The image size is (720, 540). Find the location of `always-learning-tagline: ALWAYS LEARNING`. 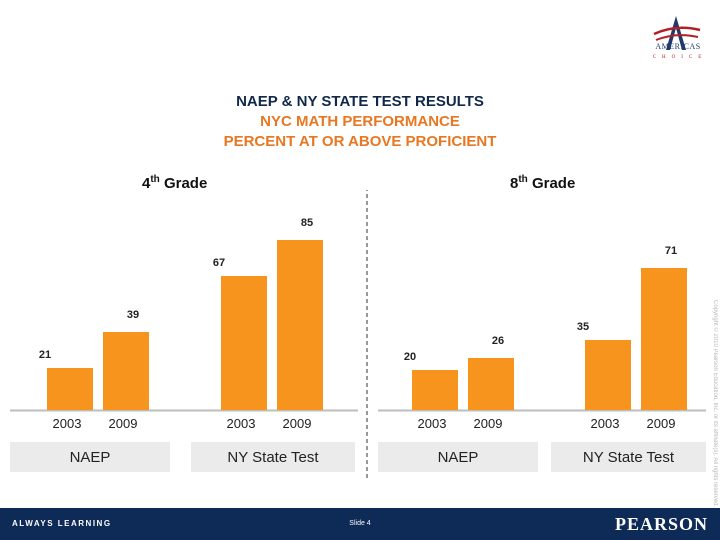

always-learning-tagline: ALWAYS LEARNING is located at coordinates (62, 523).